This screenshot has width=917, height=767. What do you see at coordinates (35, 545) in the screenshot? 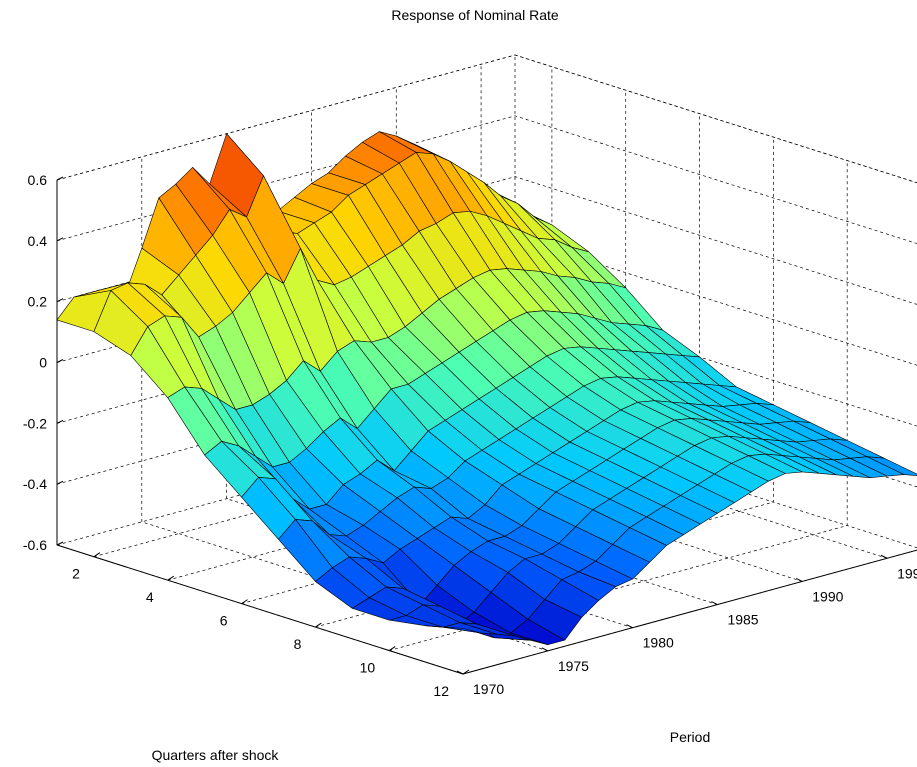
I see `z-tick-label: -0.6` at bounding box center [35, 545].